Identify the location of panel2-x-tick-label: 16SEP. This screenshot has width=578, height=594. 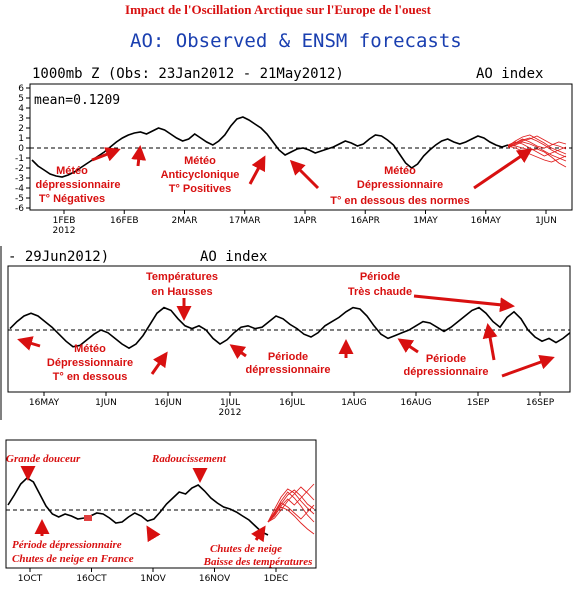
(540, 403).